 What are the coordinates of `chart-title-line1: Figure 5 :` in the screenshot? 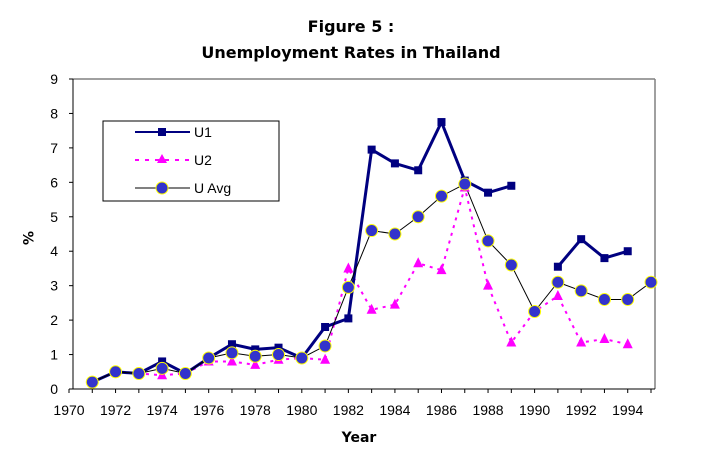 It's located at (351, 26).